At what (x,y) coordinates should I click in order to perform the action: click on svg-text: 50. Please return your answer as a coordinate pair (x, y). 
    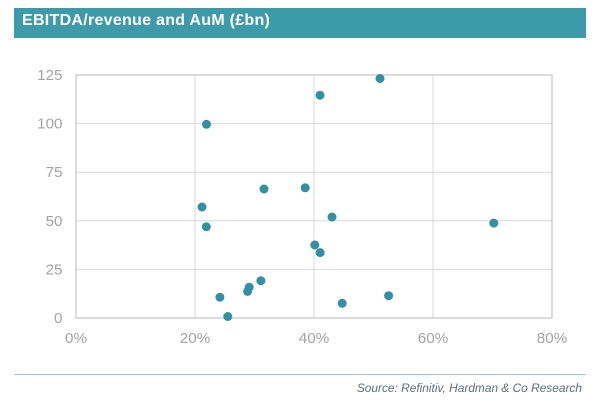
    Looking at the image, I should click on (54, 221).